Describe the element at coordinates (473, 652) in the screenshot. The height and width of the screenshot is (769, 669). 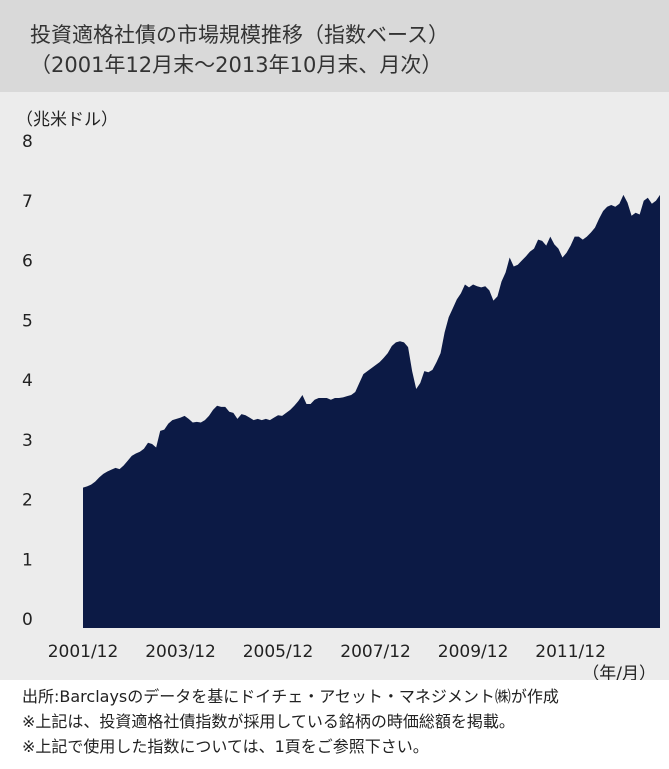
I see `x-tick-label: 2009/12` at that location.